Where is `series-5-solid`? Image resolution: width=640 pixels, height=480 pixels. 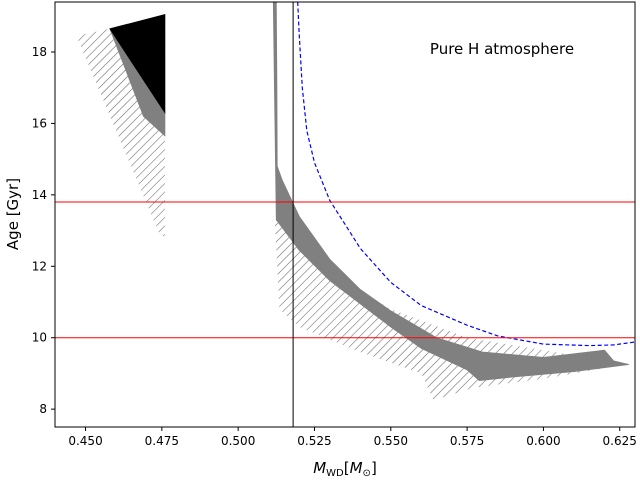
series-5-solid is located at coordinates (137, 64).